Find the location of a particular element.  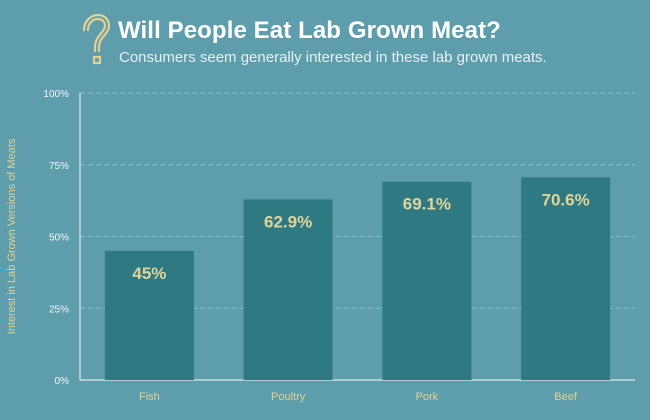

y-axis-title: Interest in Lab Grown Versions of Meats is located at coordinates (12, 236).